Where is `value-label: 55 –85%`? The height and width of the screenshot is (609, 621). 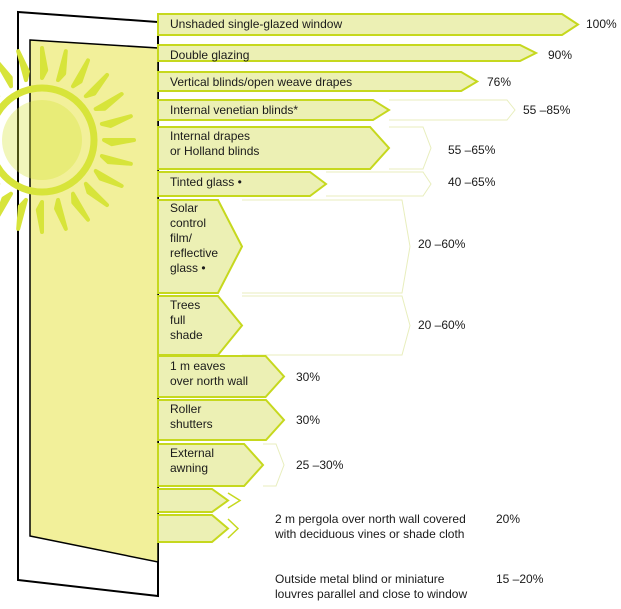
value-label: 55 –85% is located at coordinates (547, 110).